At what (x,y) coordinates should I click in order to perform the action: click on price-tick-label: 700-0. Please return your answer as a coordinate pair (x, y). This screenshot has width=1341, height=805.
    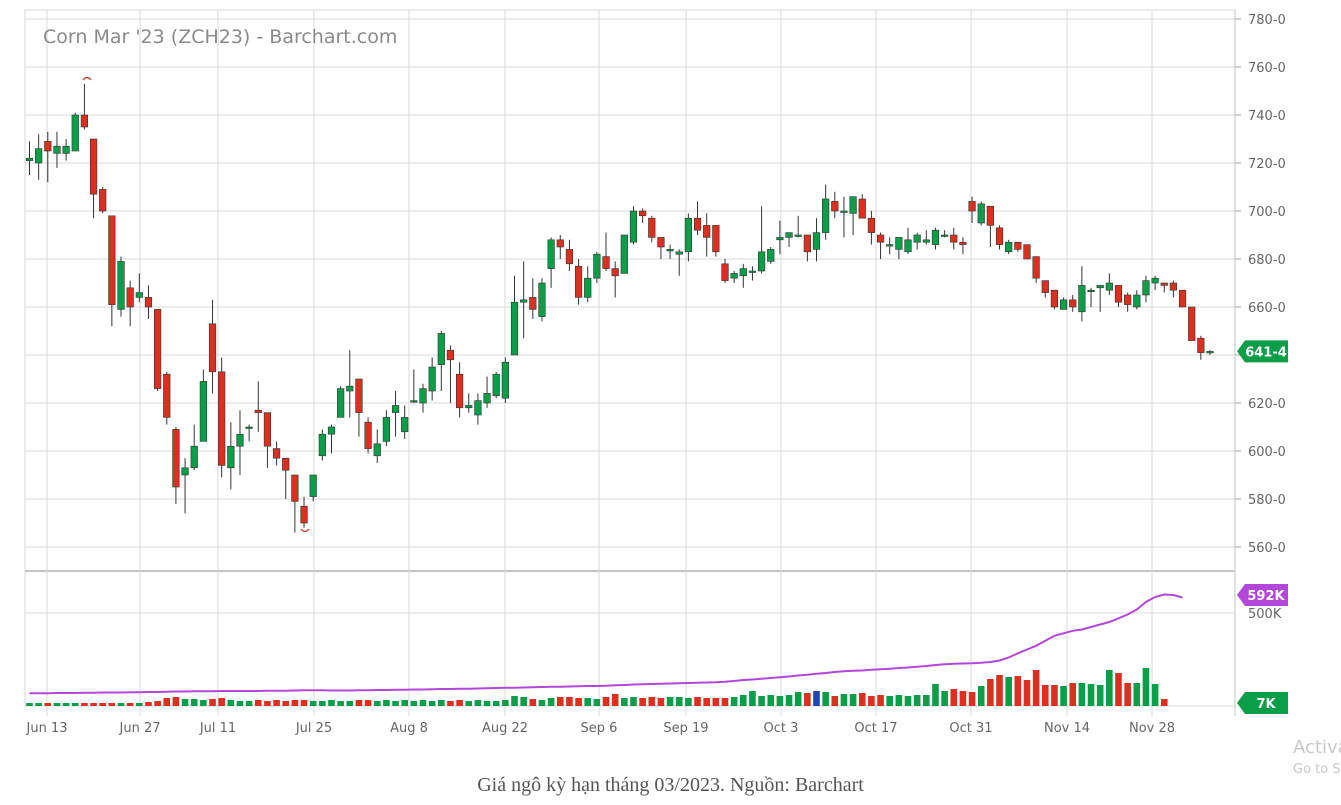
    Looking at the image, I should click on (1267, 212).